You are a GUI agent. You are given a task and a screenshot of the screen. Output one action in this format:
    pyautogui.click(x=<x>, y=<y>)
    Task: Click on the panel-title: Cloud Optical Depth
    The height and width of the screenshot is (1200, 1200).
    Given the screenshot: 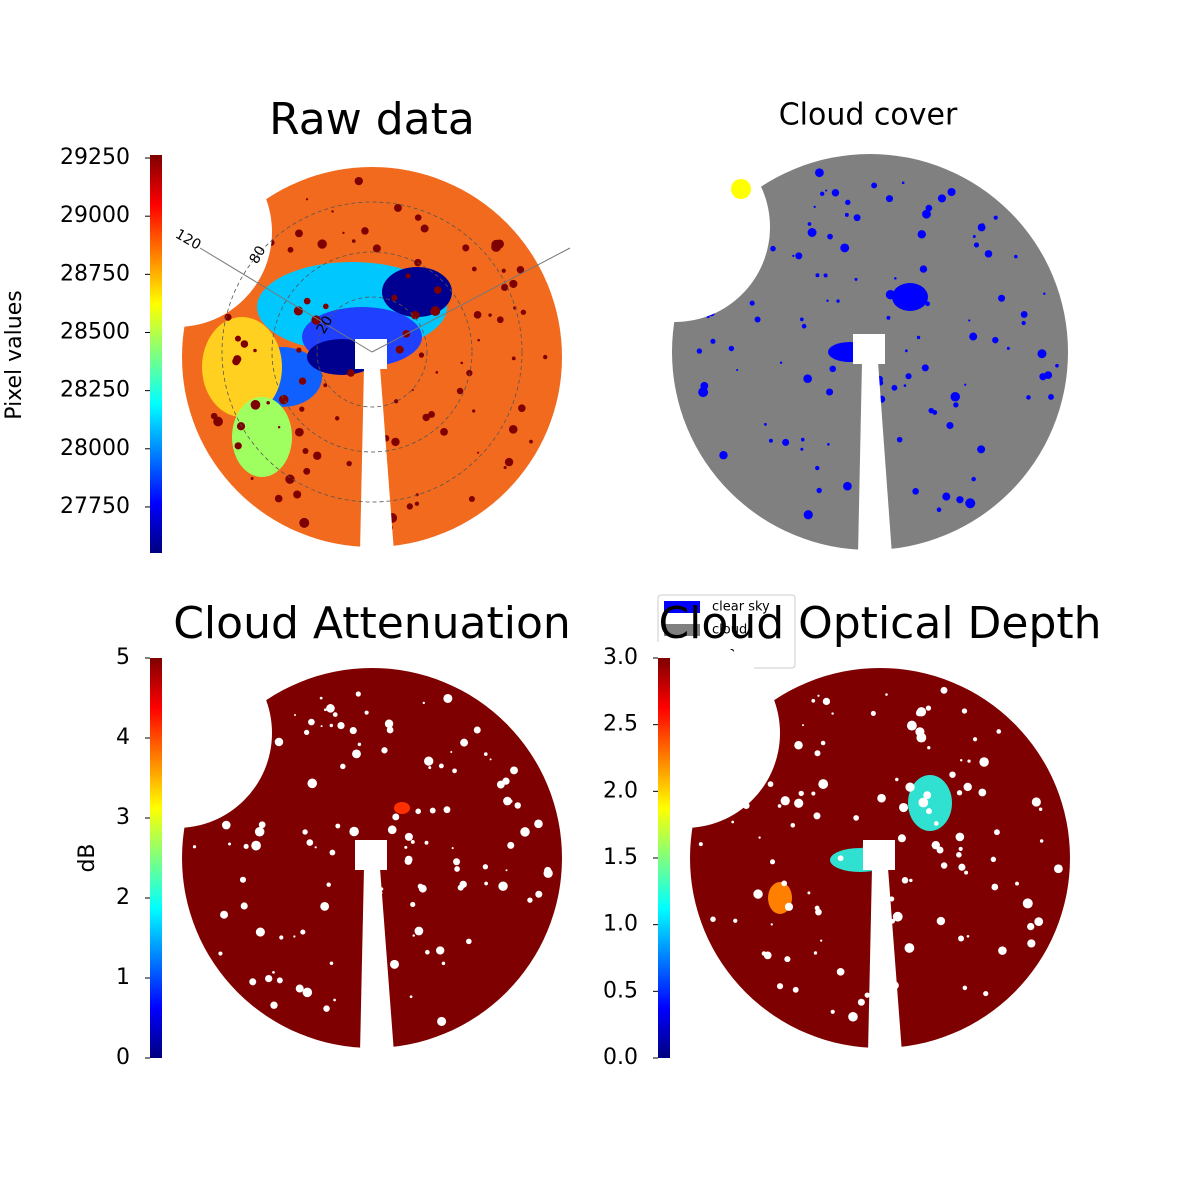 What is the action you would take?
    pyautogui.click(x=879, y=623)
    